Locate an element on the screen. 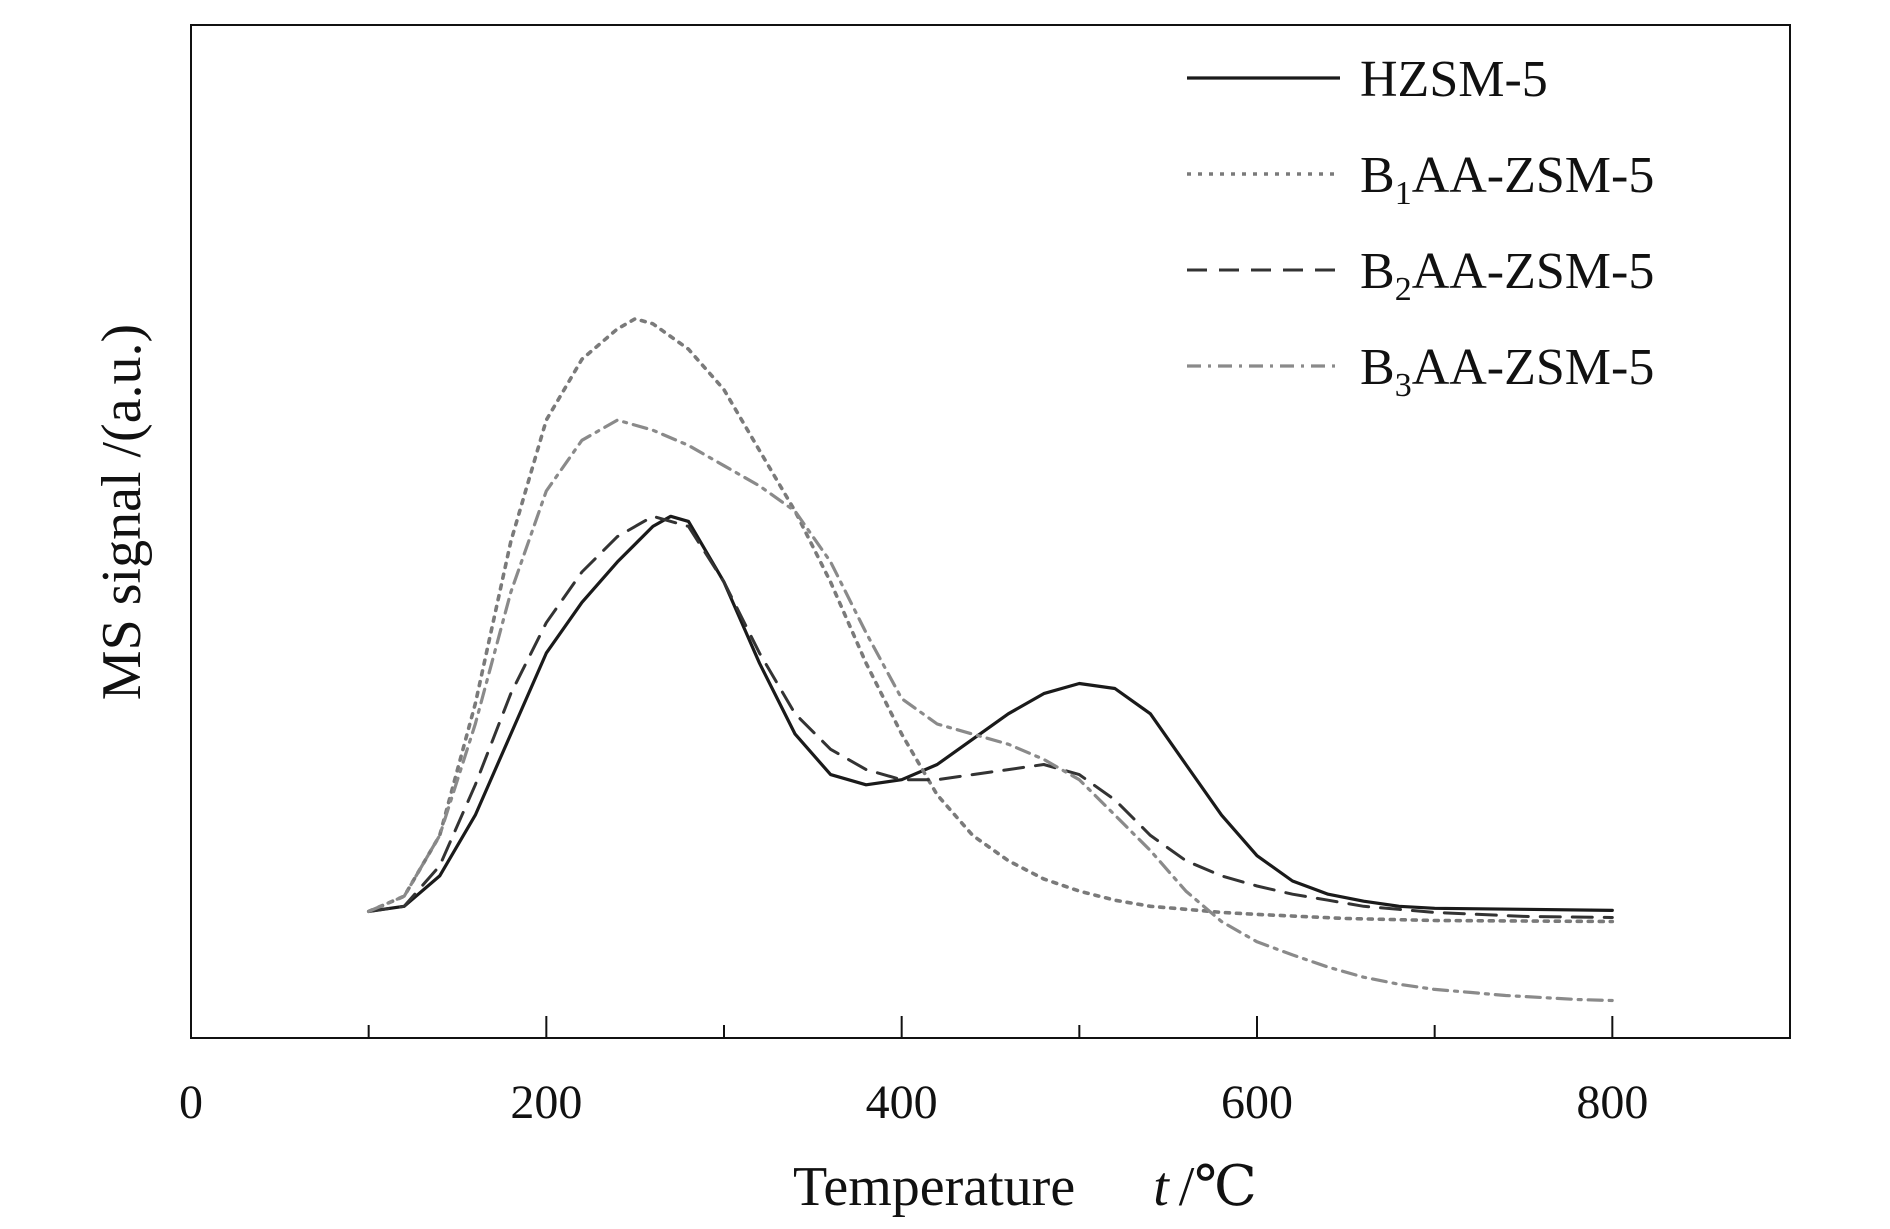  x-axis-title: Temperature t/℃ is located at coordinates (1025, 1187).